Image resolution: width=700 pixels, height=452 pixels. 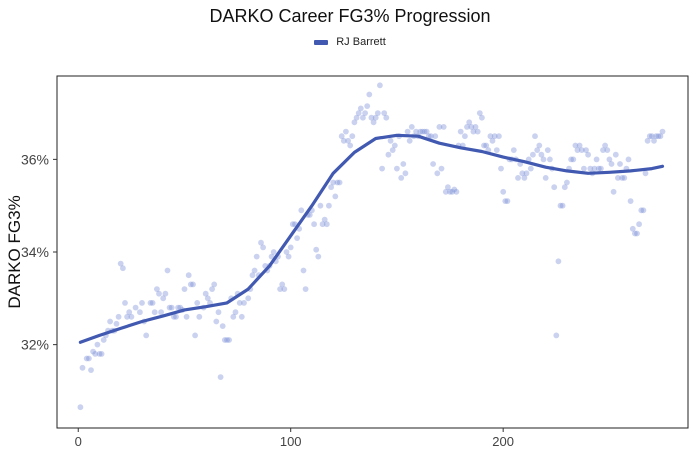 I want to click on x-axis: 0 100 200, so click(x=294, y=438).